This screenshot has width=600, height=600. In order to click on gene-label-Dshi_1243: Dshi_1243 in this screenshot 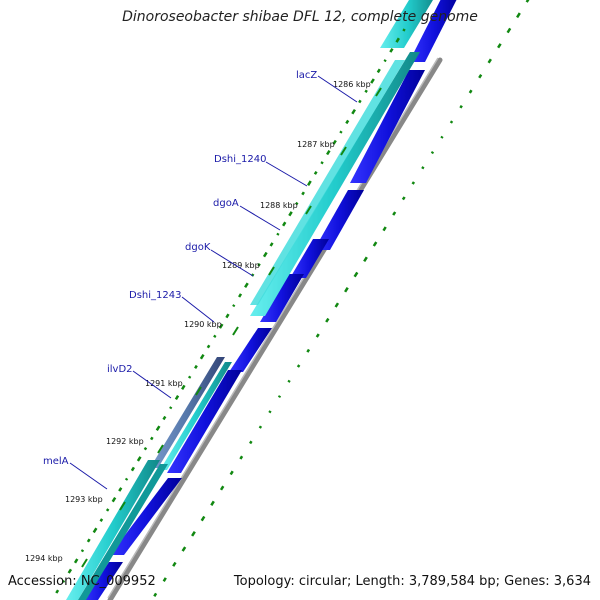, I will do `click(155, 295)`.